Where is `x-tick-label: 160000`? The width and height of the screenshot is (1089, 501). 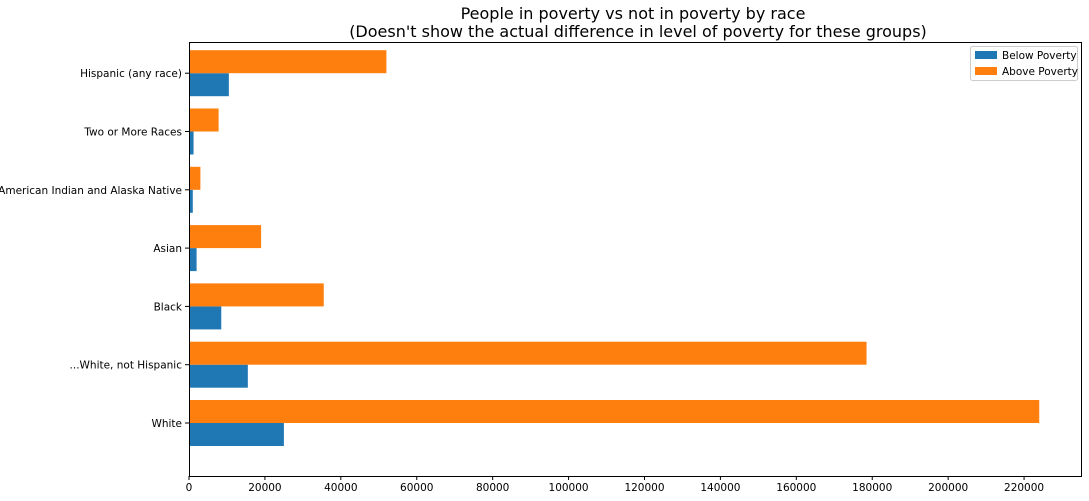 x-tick-label: 160000 is located at coordinates (796, 488).